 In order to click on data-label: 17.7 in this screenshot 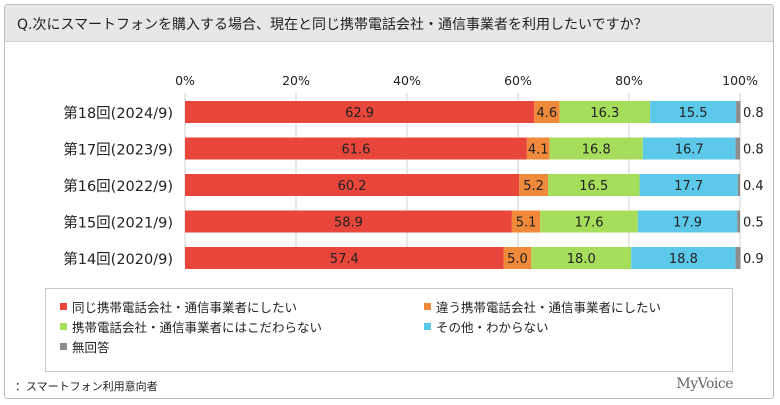, I will do `click(688, 186)`.